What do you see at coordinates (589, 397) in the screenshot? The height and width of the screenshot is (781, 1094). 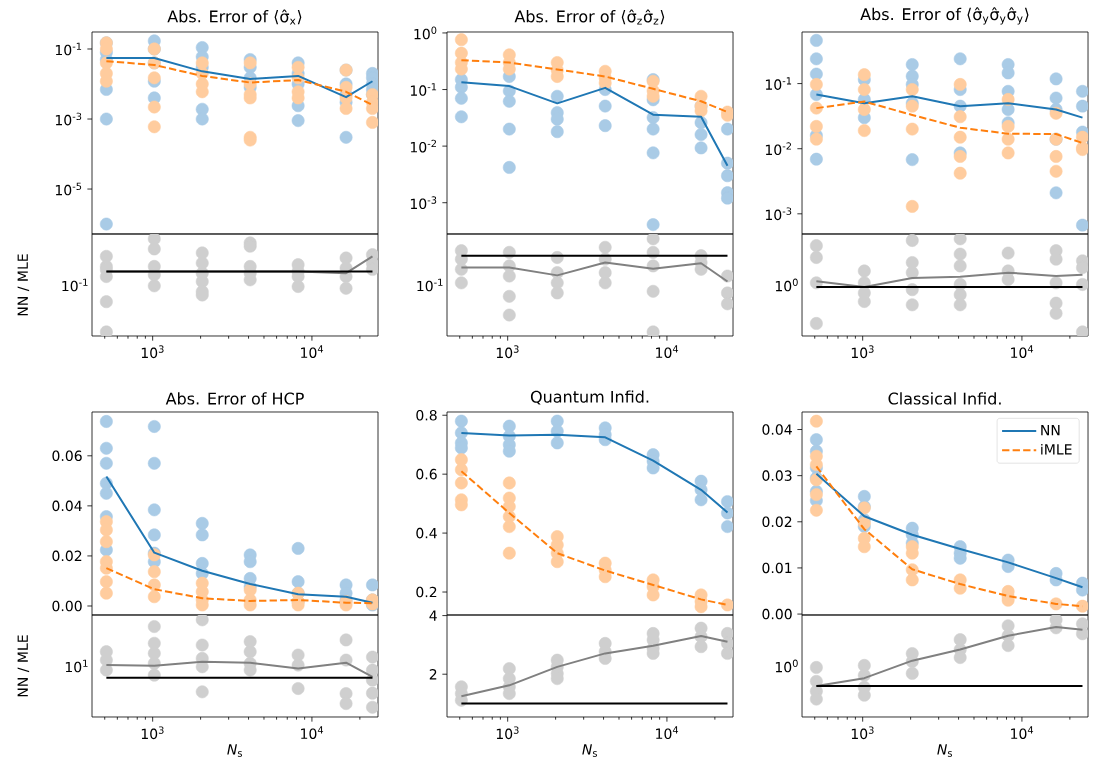 I see `chart-title: Quantum Infid.` at bounding box center [589, 397].